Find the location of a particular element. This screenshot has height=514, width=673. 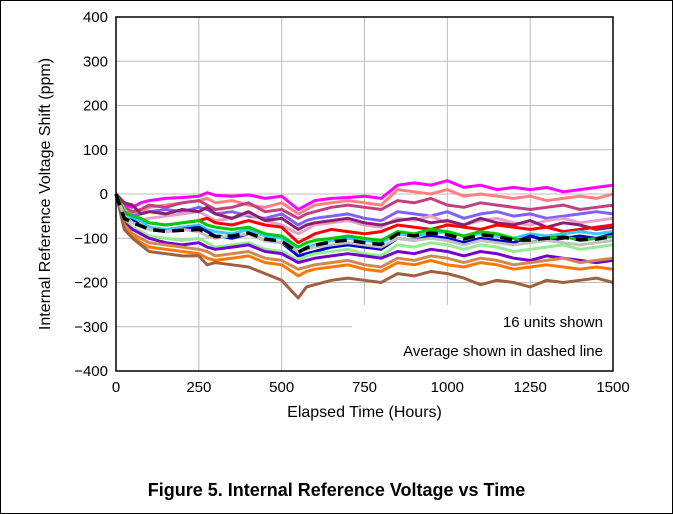

x-tick-label: 1250 is located at coordinates (529, 387).